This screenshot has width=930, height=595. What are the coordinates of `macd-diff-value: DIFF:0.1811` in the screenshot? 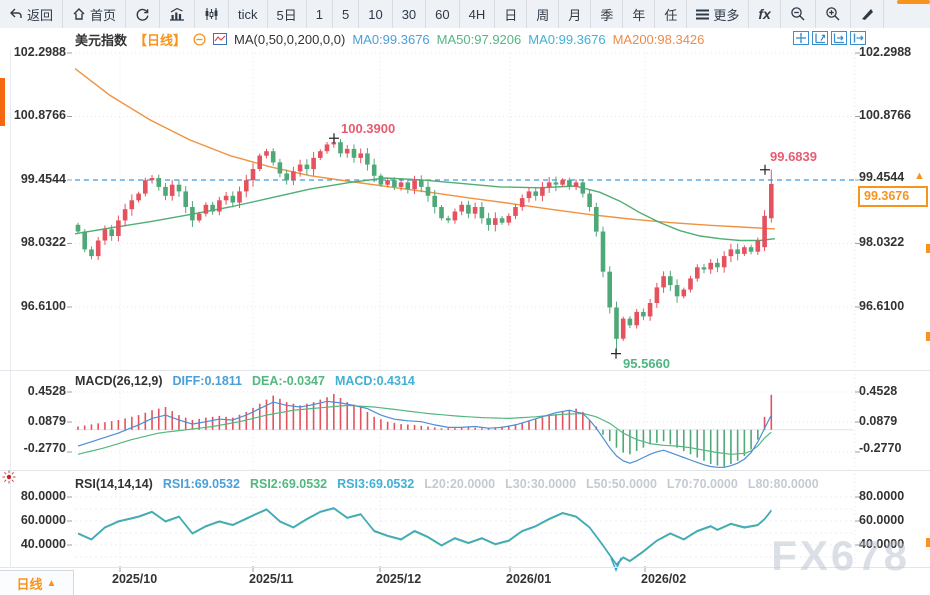 It's located at (207, 381).